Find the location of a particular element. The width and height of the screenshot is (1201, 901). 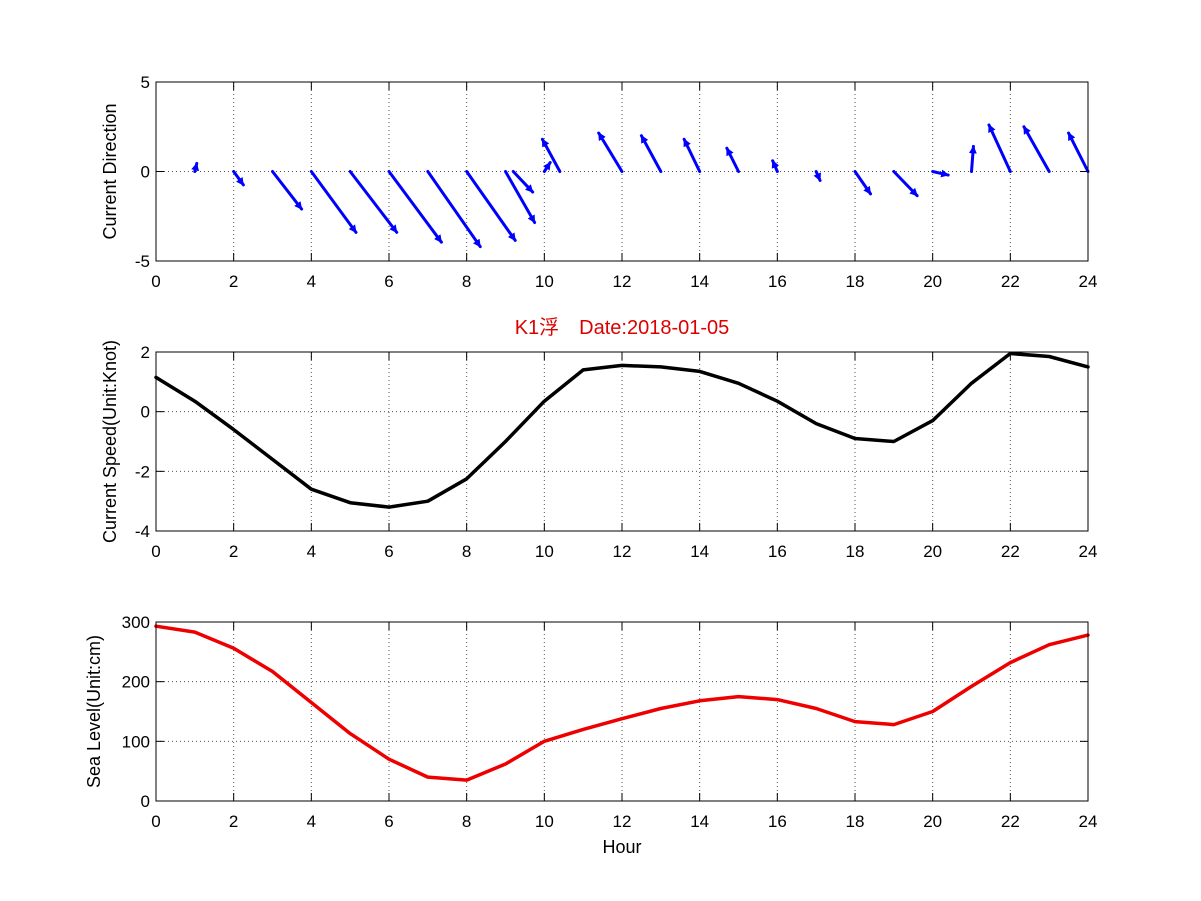

y-tick-label: 200 is located at coordinates (136, 682).